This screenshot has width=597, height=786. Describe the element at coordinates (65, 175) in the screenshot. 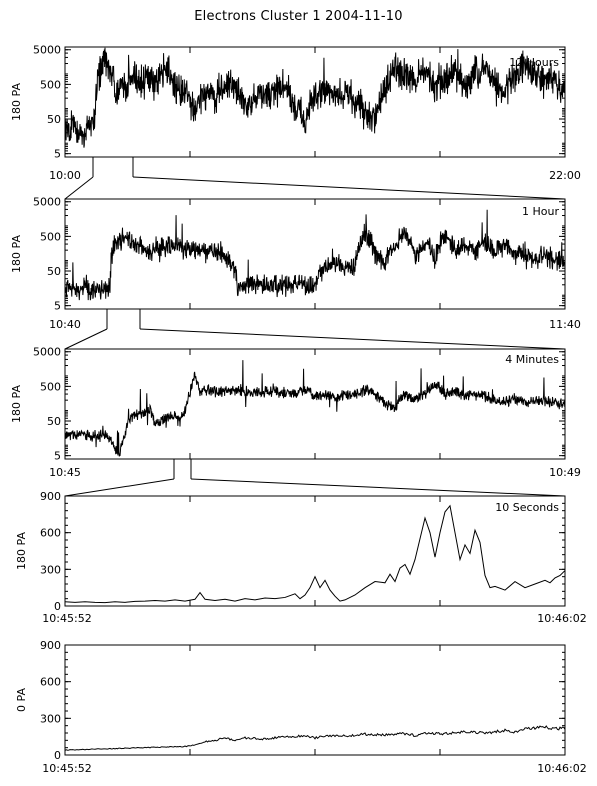

I see `x-tick-label-start: 10:00` at that location.